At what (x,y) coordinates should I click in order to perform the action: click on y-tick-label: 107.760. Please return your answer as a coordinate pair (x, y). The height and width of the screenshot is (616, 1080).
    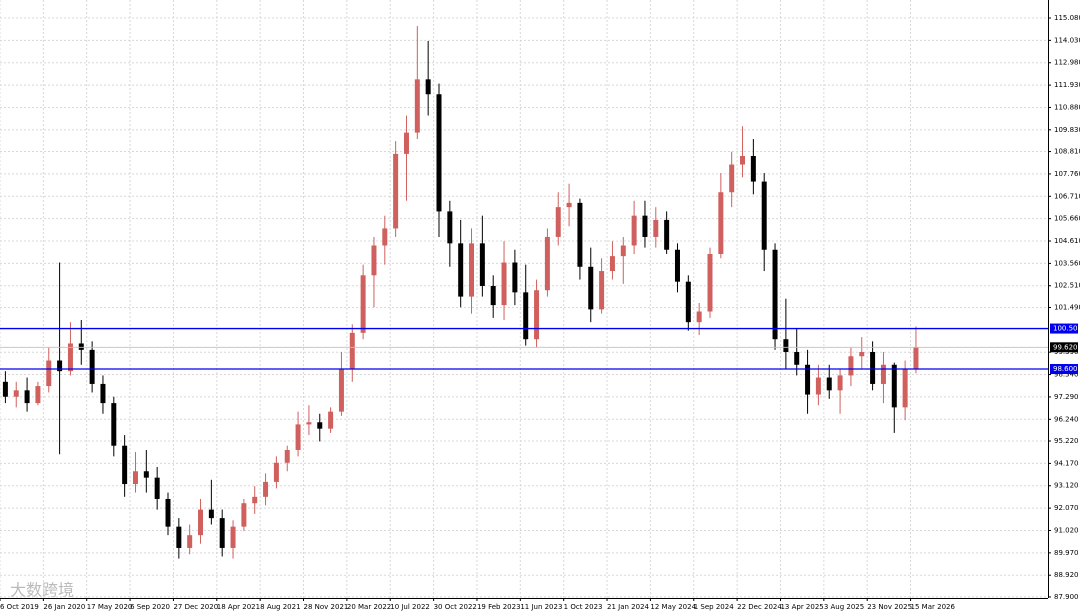
    Looking at the image, I should click on (1067, 174).